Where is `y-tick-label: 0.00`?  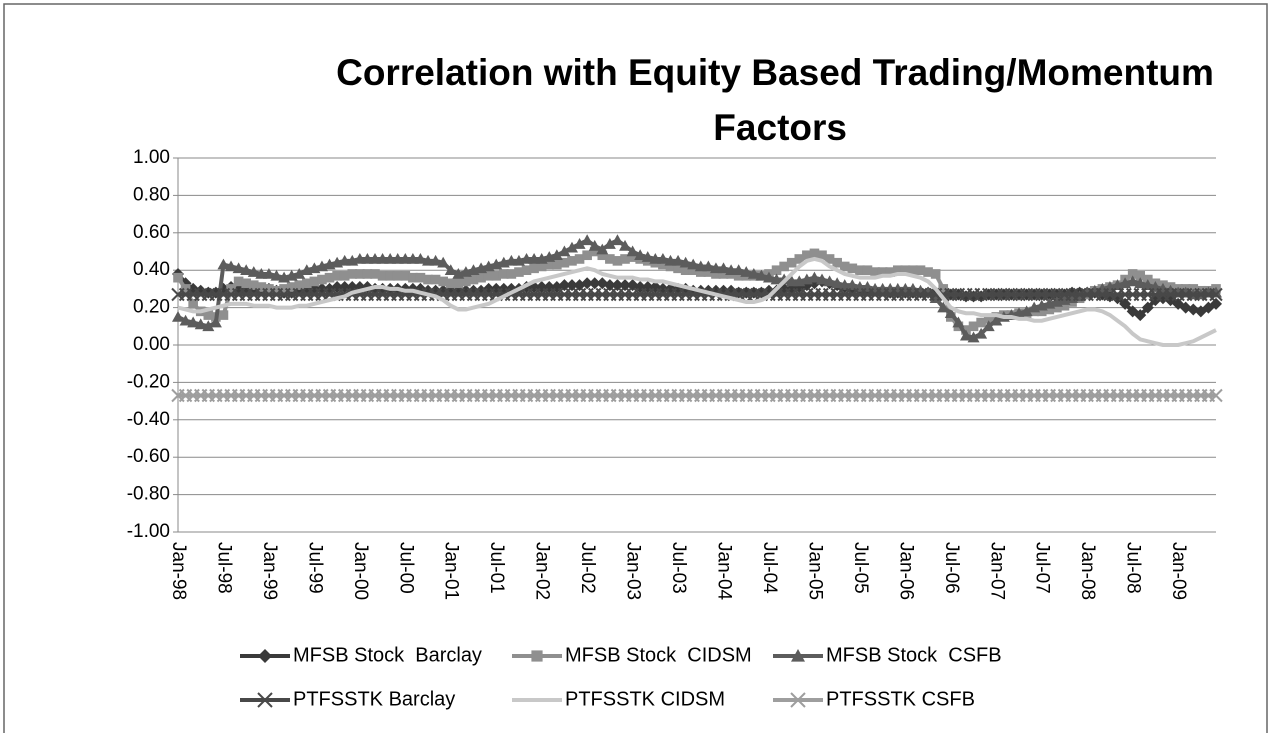 y-tick-label: 0.00 is located at coordinates (151, 344).